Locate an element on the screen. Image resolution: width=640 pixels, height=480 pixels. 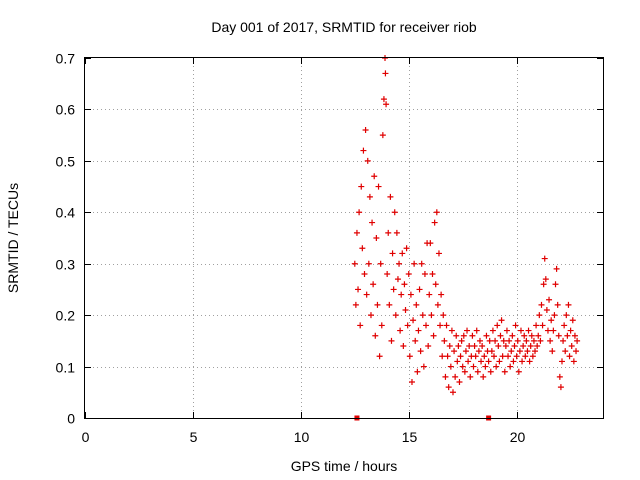
x-tick-label: 10 is located at coordinates (302, 437).